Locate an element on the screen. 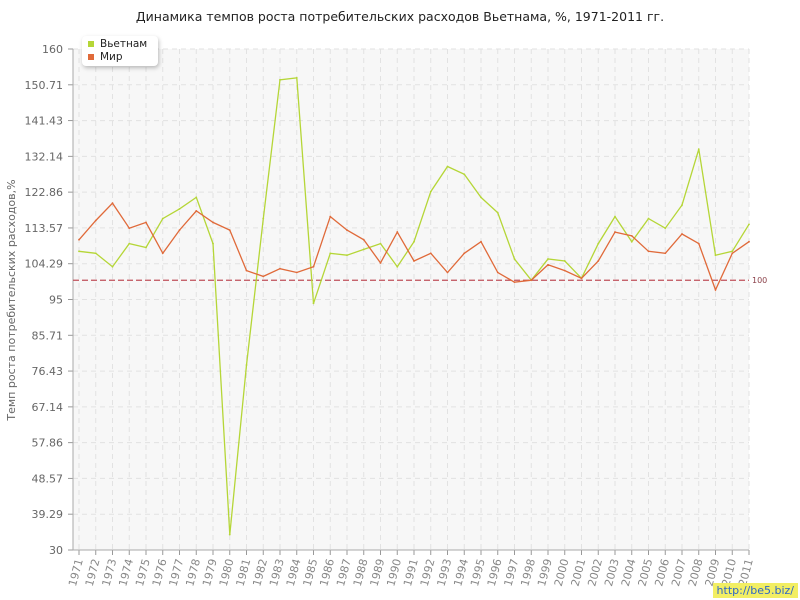 The height and width of the screenshot is (600, 800). legend-item-vietnam: Вьетнам is located at coordinates (117, 44).